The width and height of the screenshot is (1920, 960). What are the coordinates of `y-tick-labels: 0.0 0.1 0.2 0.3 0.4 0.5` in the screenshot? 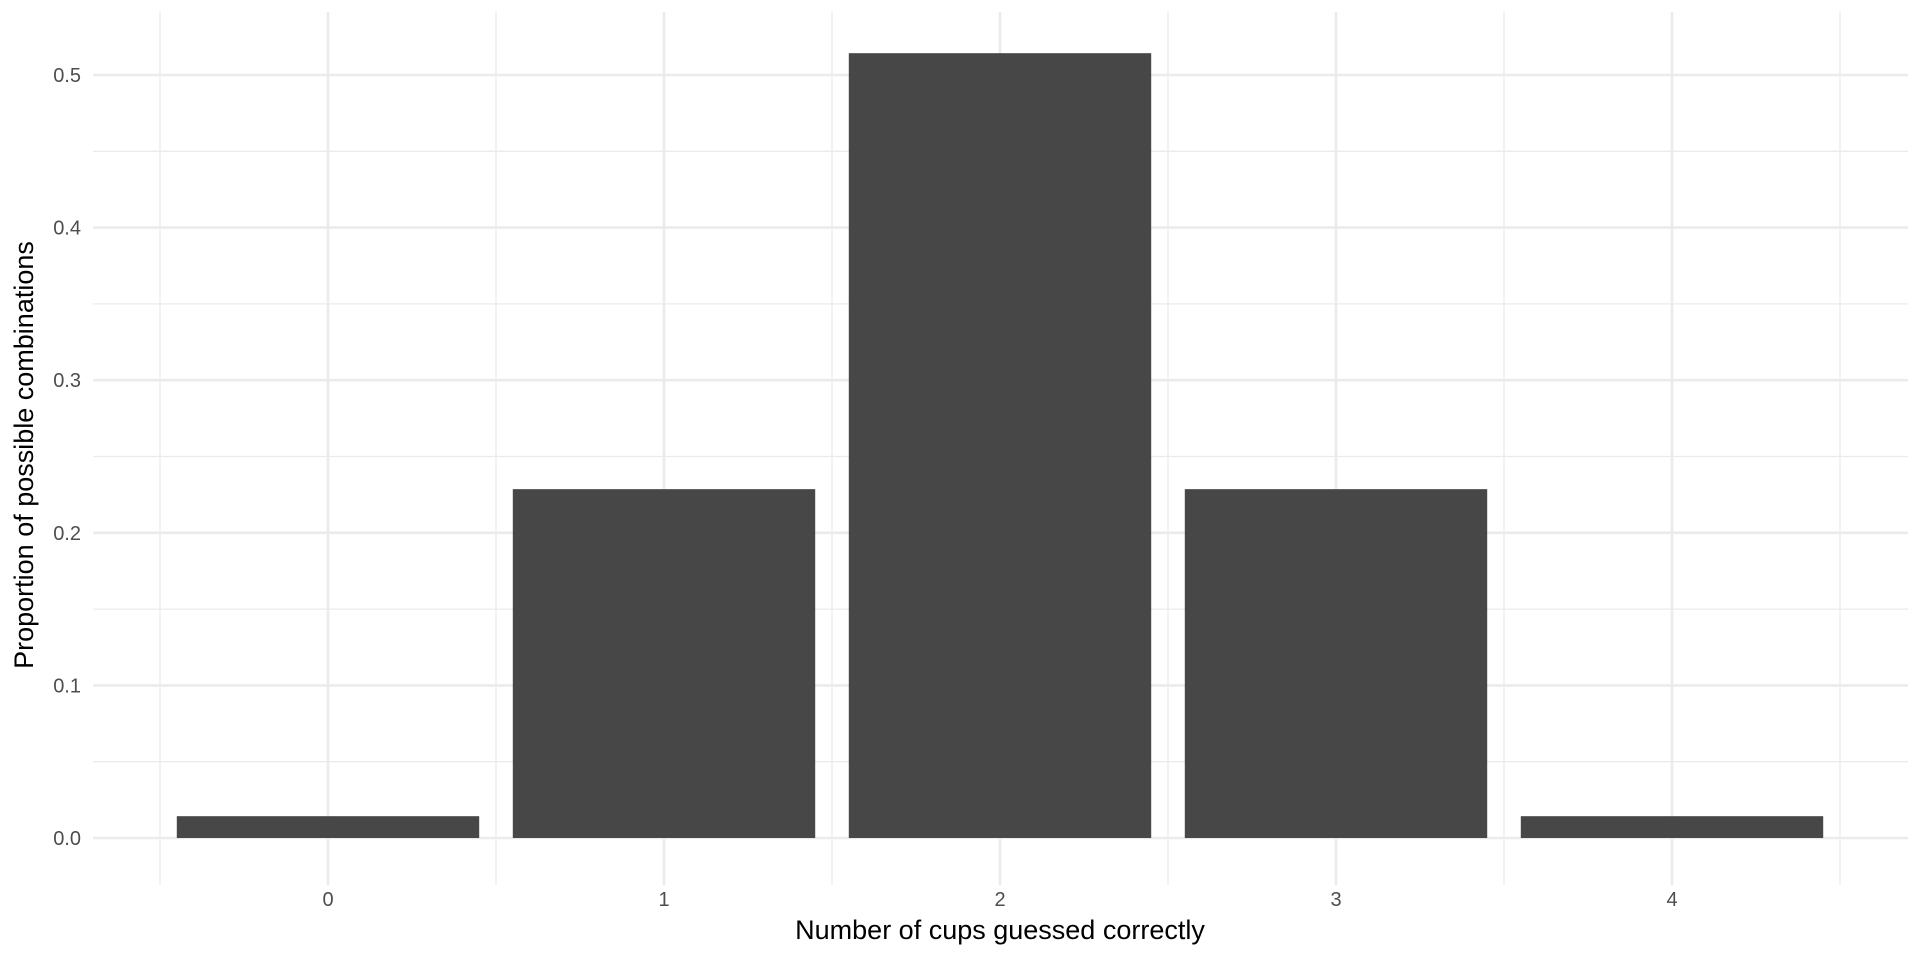 It's located at (67, 457).